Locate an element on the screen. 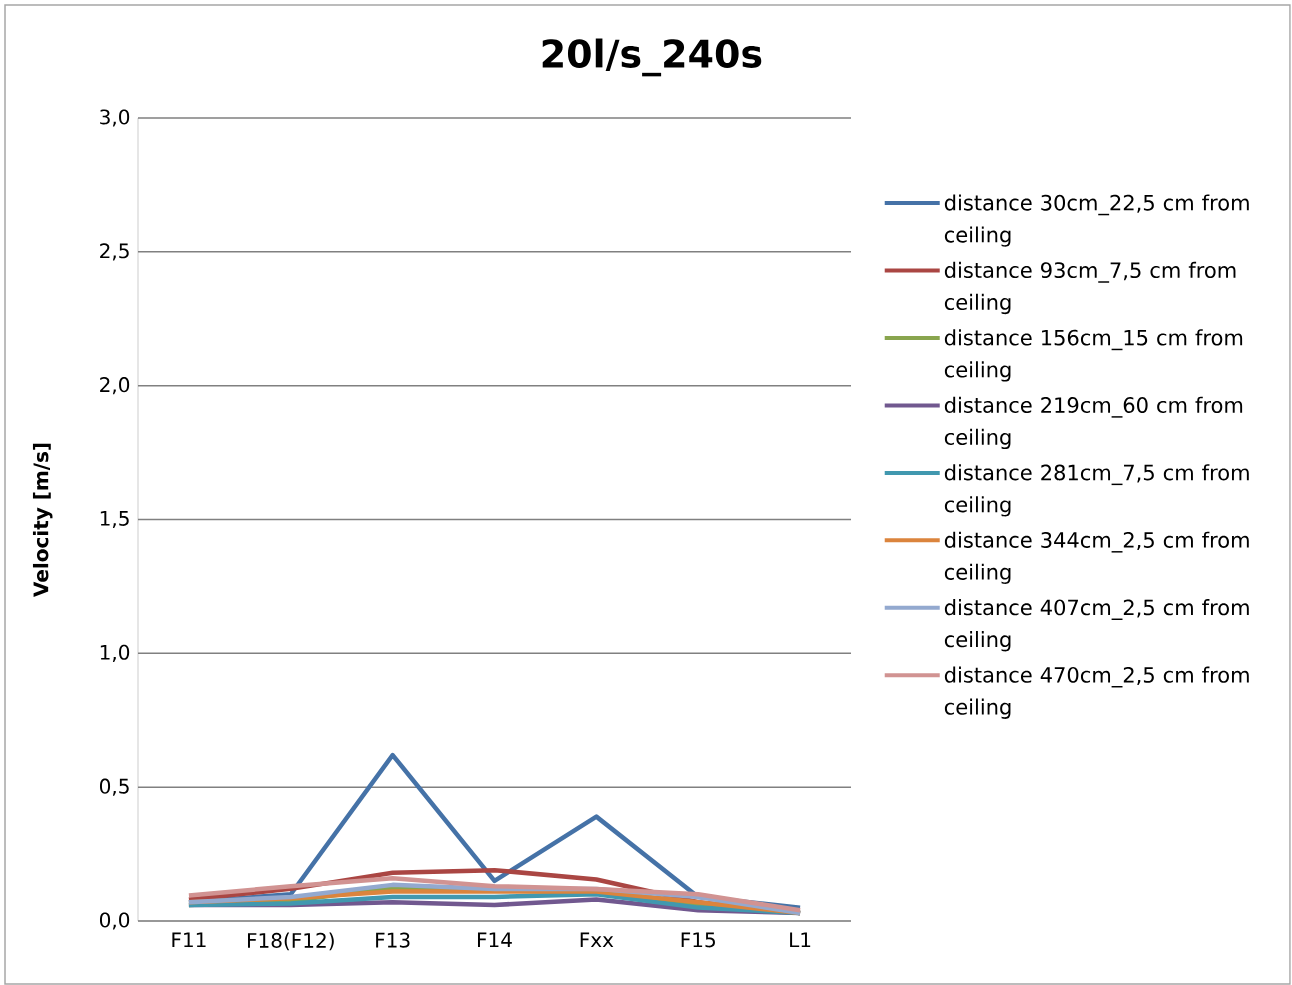 The image size is (1292, 985). y-tick-label: 1,0 is located at coordinates (115, 653).